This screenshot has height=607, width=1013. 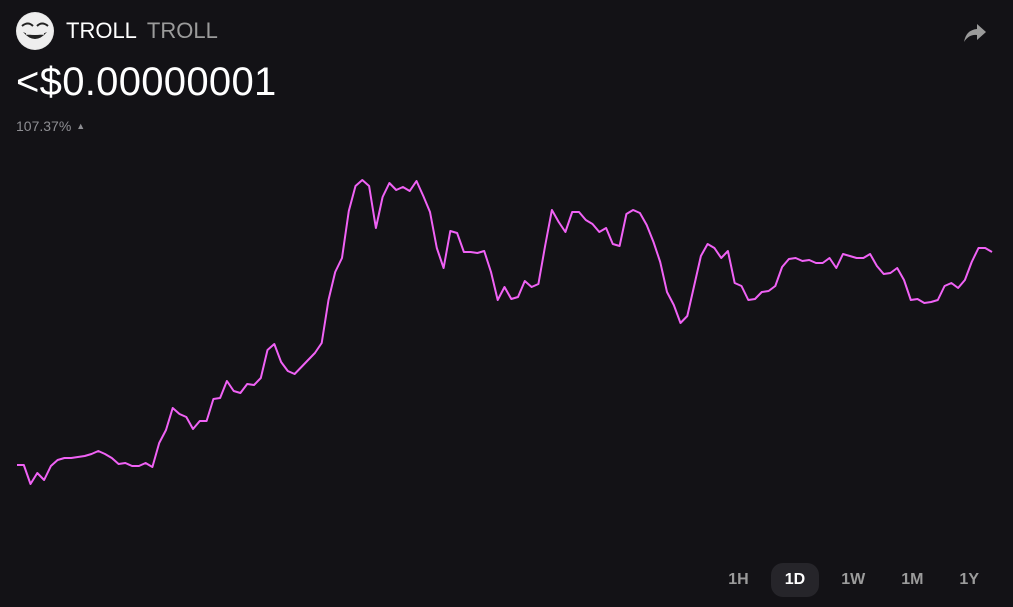 What do you see at coordinates (182, 30) in the screenshot?
I see `token-symbol: TROLL` at bounding box center [182, 30].